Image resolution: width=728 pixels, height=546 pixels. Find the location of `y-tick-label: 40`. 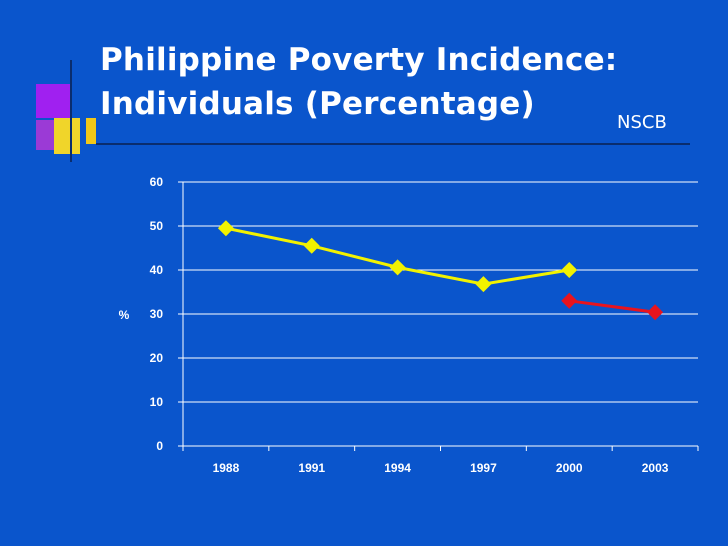

y-tick-label: 40 is located at coordinates (157, 270).